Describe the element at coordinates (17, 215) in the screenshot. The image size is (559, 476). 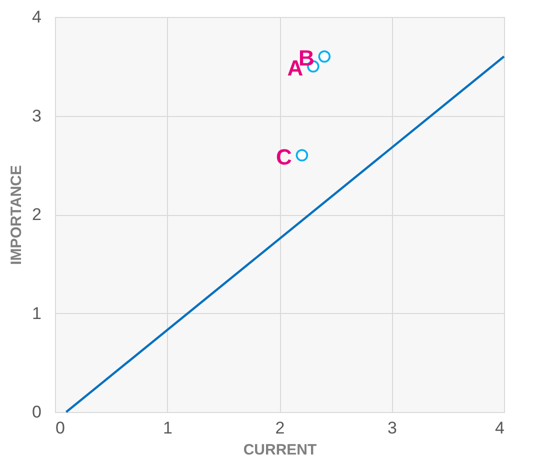
I see `y-axis-title: IMPORTANCE` at that location.